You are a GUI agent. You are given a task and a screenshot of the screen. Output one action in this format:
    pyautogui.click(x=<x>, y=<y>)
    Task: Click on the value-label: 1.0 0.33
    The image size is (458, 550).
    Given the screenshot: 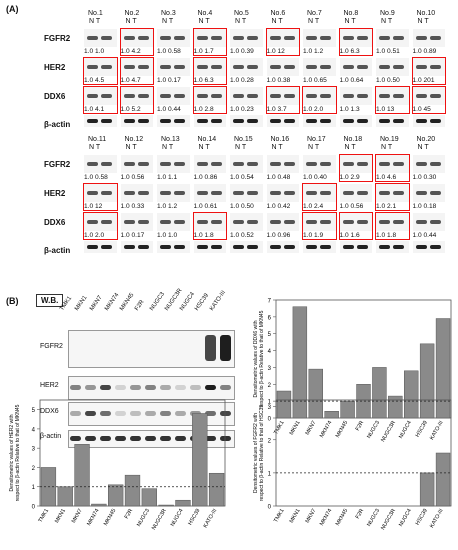 What is the action you would take?
    pyautogui.click(x=132, y=206)
    